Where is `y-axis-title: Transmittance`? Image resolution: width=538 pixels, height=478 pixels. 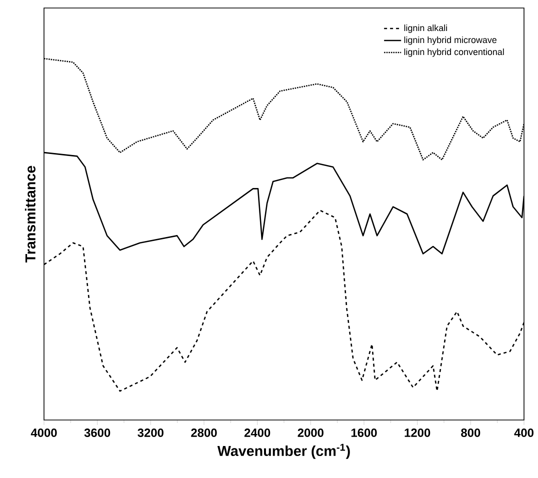 y-axis-title: Transmittance is located at coordinates (30, 214).